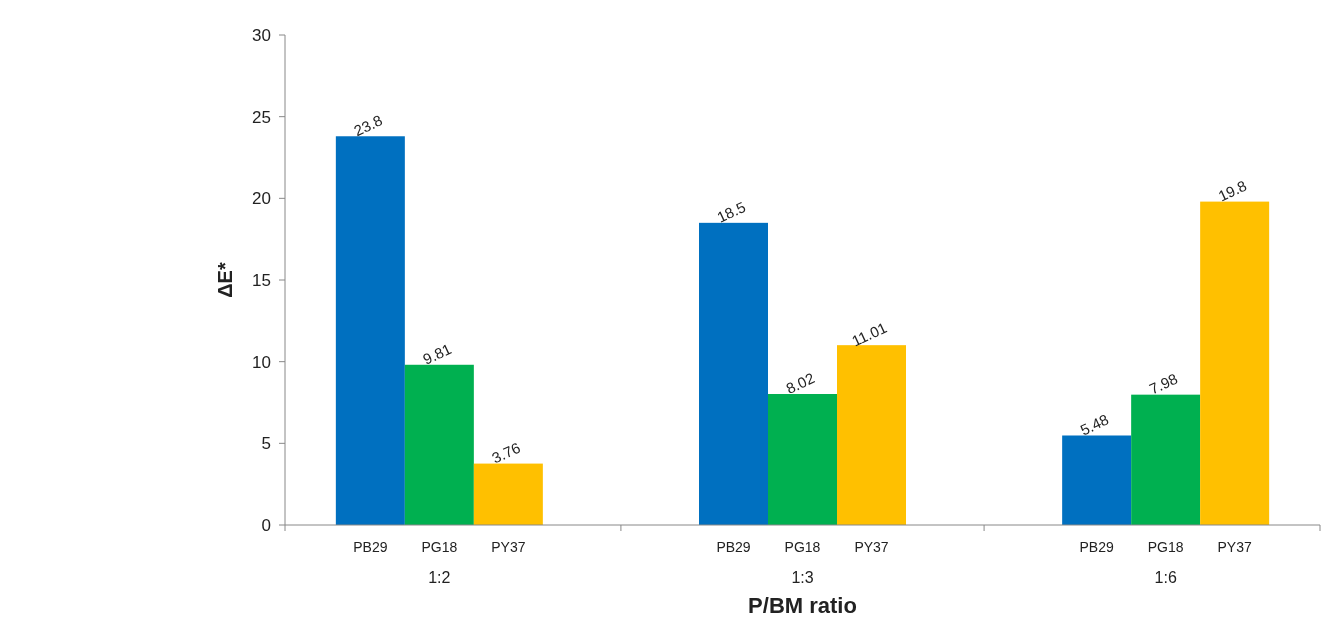  What do you see at coordinates (261, 35) in the screenshot?
I see `y-tick-label: 30` at bounding box center [261, 35].